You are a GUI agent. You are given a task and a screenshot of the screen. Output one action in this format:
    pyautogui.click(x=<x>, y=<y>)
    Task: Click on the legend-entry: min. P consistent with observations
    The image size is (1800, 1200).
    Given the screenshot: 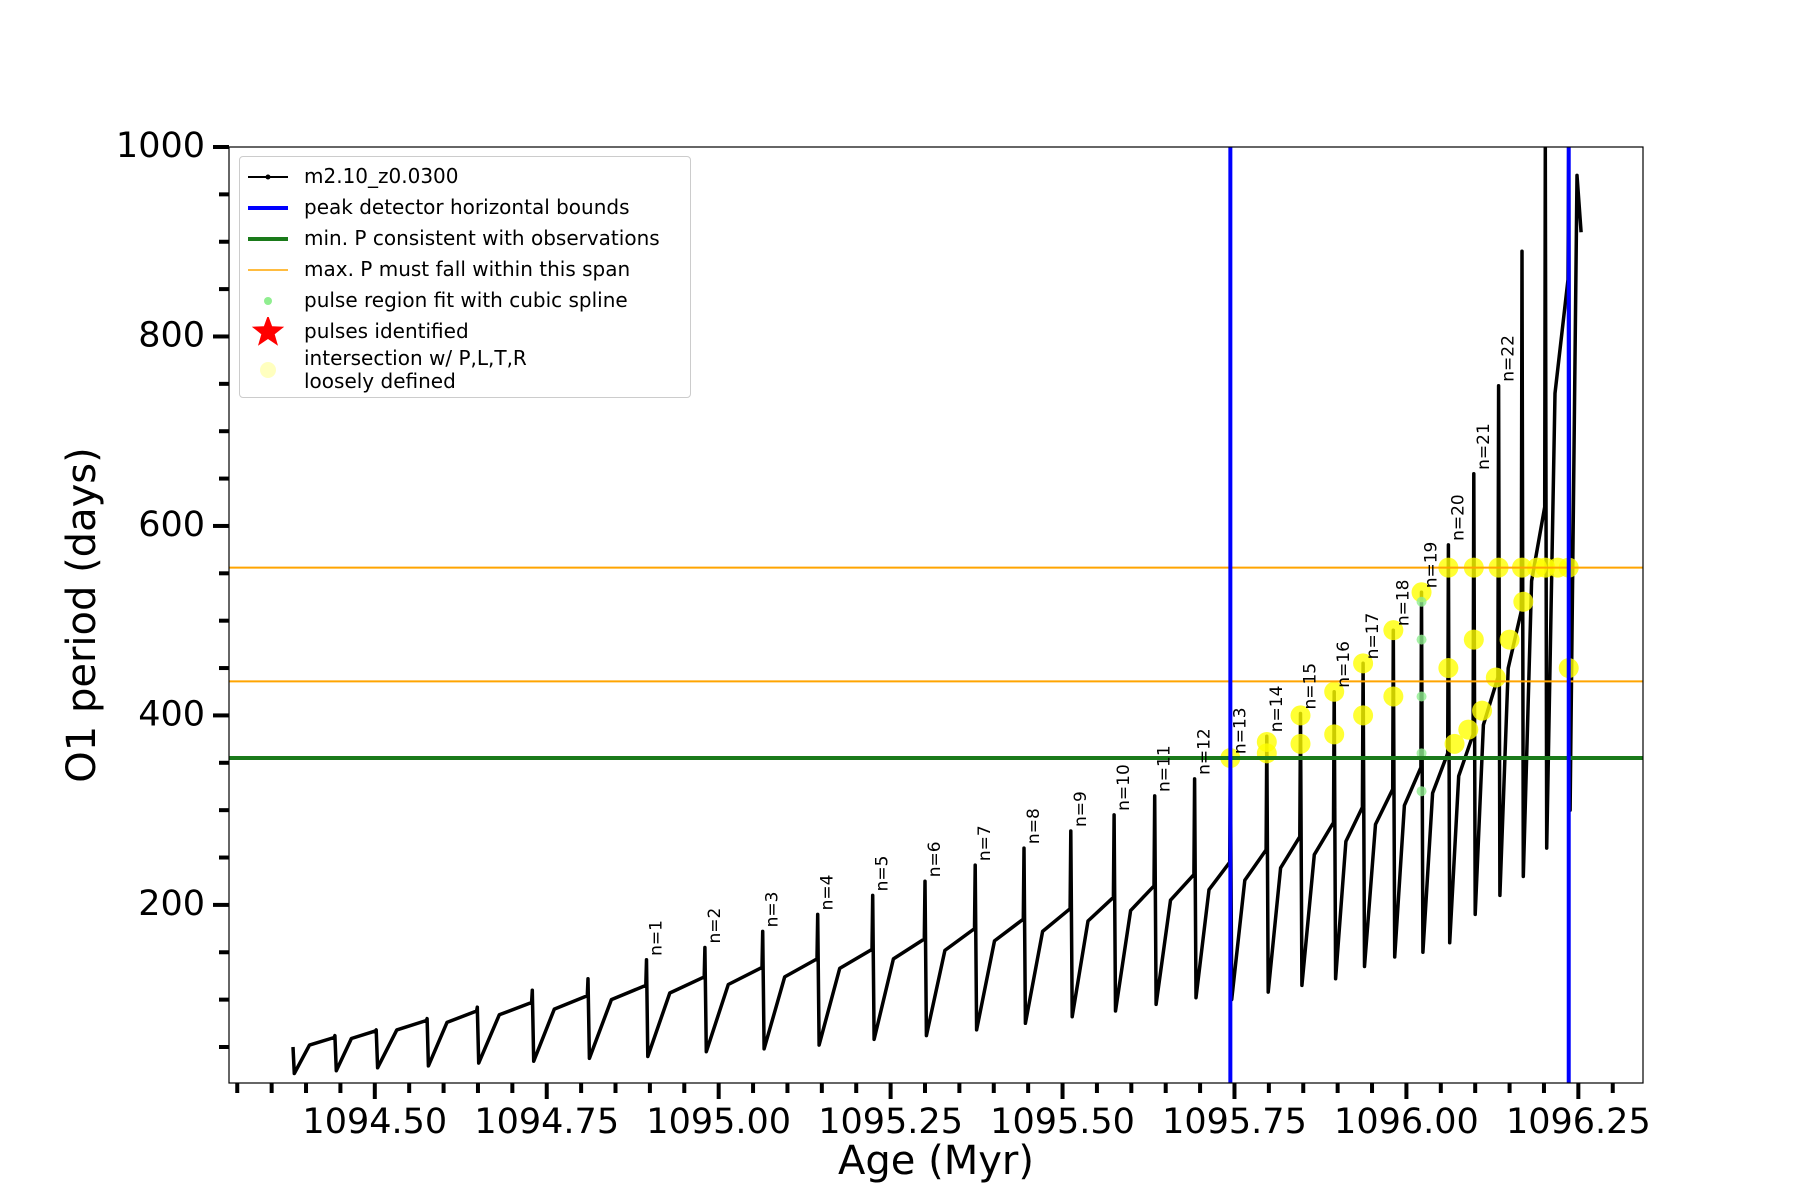 What is the action you would take?
    pyautogui.click(x=465, y=238)
    